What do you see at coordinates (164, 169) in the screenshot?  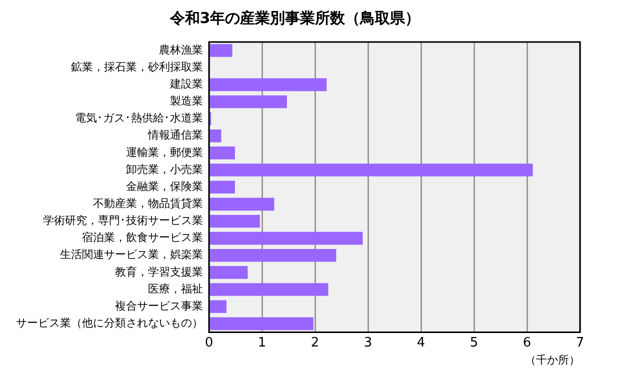 I see `y-tick-label: 卸売業，小売業` at bounding box center [164, 169].